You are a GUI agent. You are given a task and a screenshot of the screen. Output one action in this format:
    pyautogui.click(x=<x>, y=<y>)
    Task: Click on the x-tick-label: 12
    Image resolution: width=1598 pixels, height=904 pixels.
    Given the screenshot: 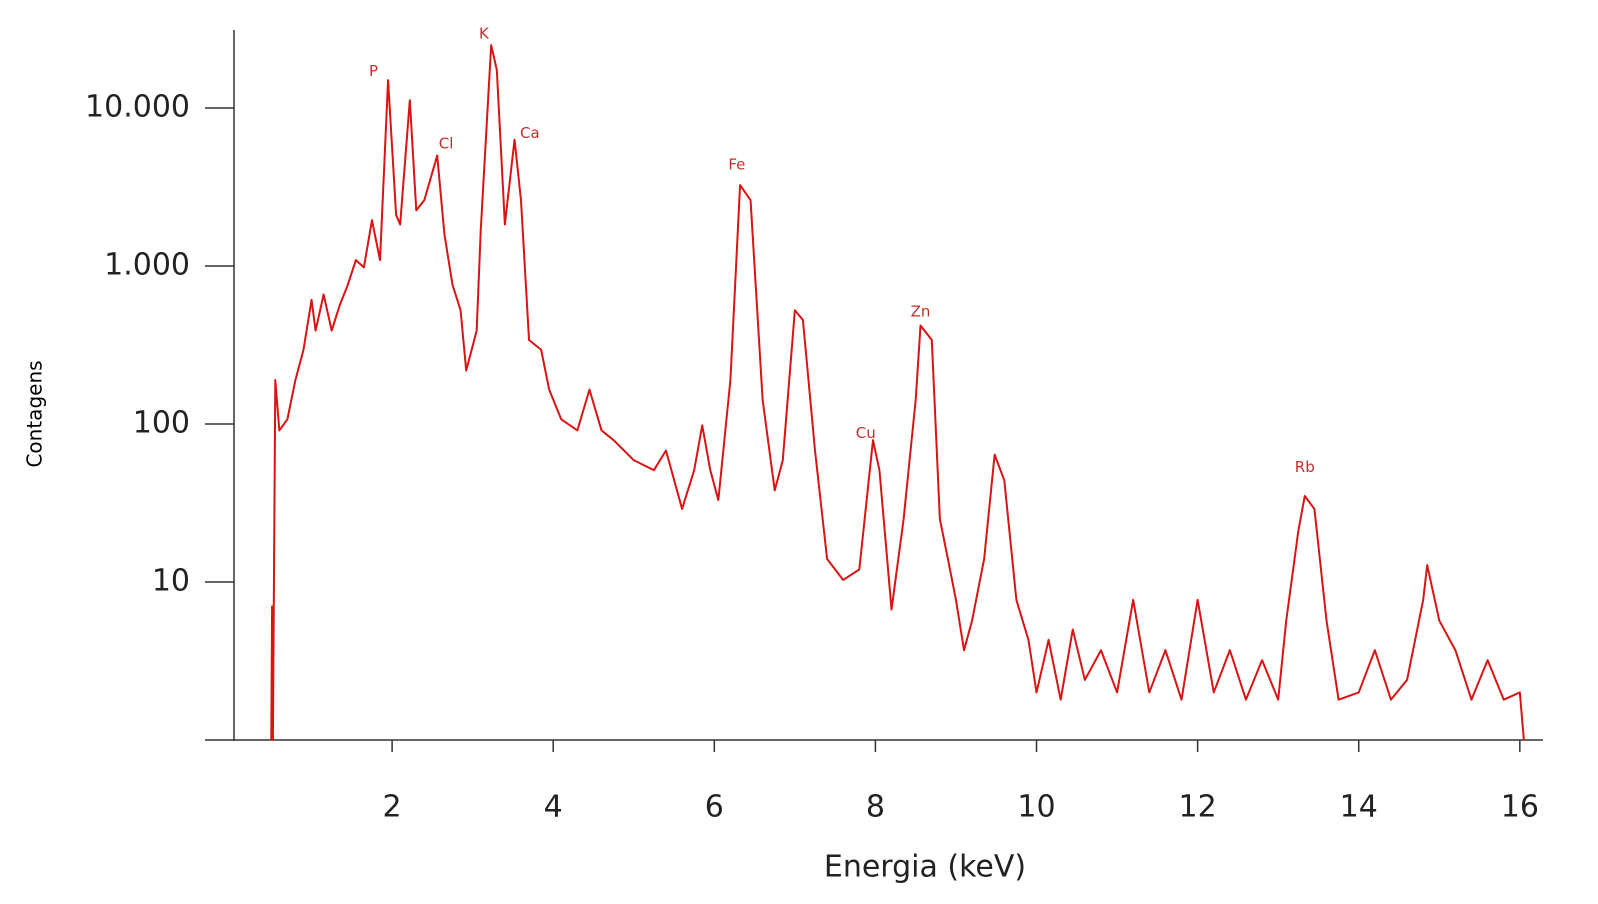 What is the action you would take?
    pyautogui.click(x=1198, y=807)
    